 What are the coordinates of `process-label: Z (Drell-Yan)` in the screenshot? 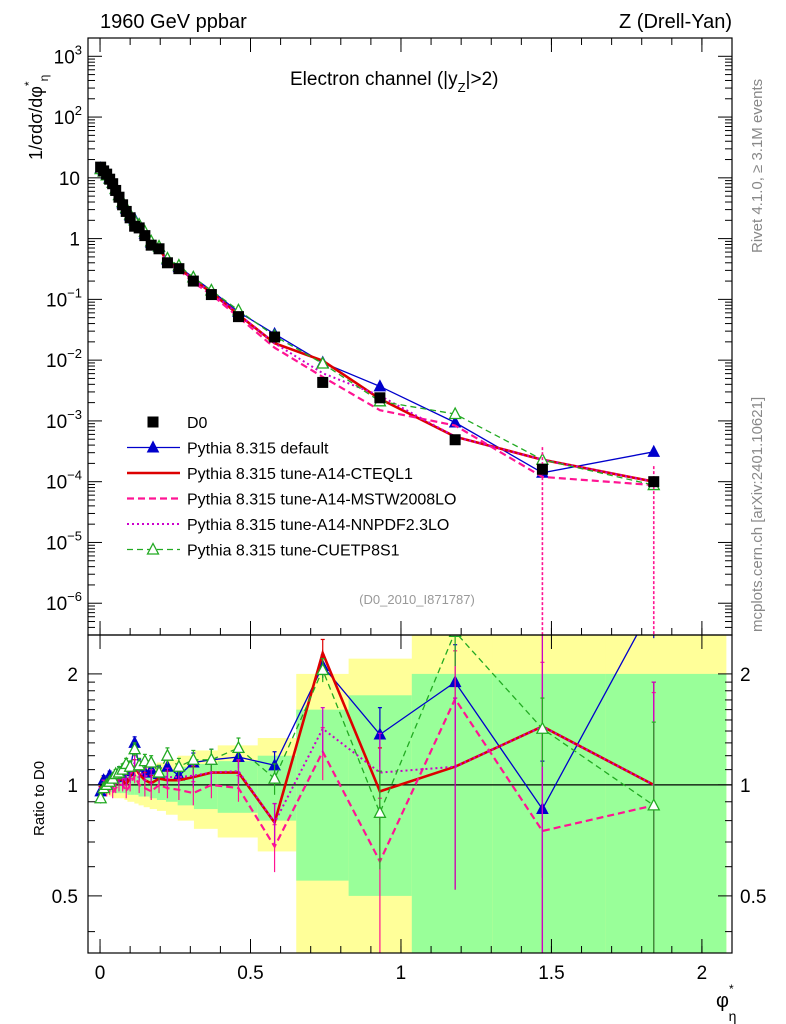 It's located at (675, 22).